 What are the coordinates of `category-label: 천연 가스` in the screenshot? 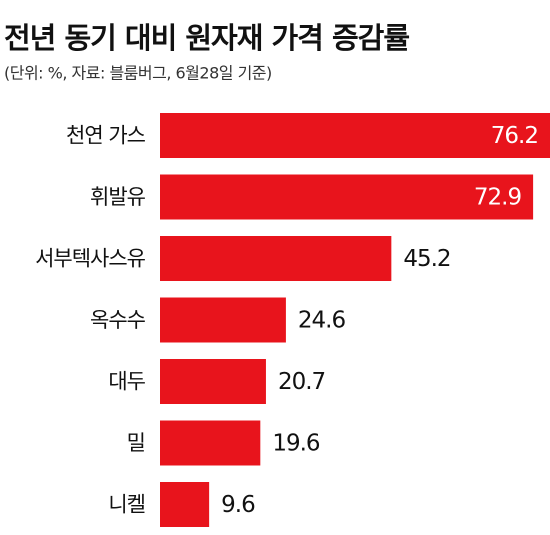 It's located at (106, 136).